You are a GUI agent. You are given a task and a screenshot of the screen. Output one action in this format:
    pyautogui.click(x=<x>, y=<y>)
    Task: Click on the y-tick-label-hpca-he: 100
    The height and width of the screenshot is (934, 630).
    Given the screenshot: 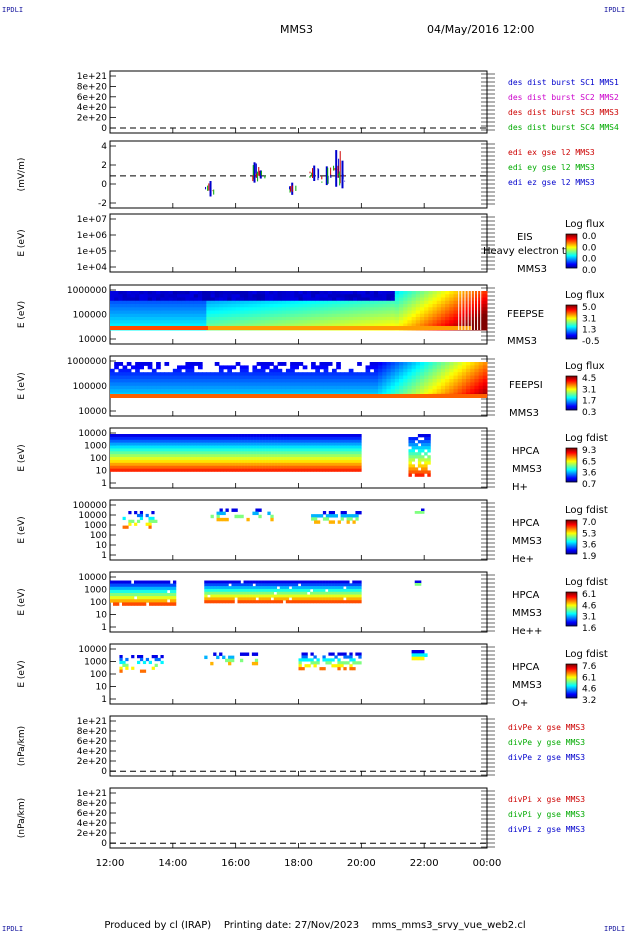 What is the action you would take?
    pyautogui.click(x=98, y=536)
    